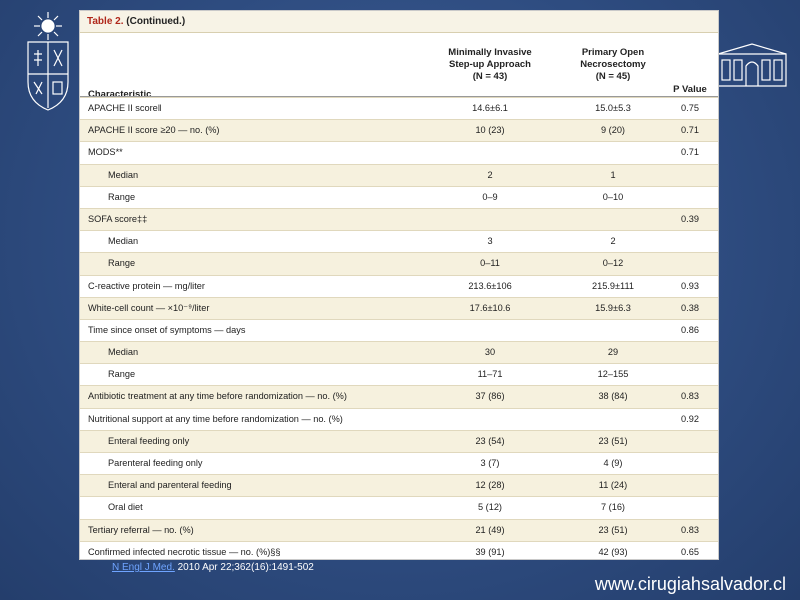 Image resolution: width=800 pixels, height=600 pixels. What do you see at coordinates (752, 65) in the screenshot?
I see `hospital-building-icon` at bounding box center [752, 65].